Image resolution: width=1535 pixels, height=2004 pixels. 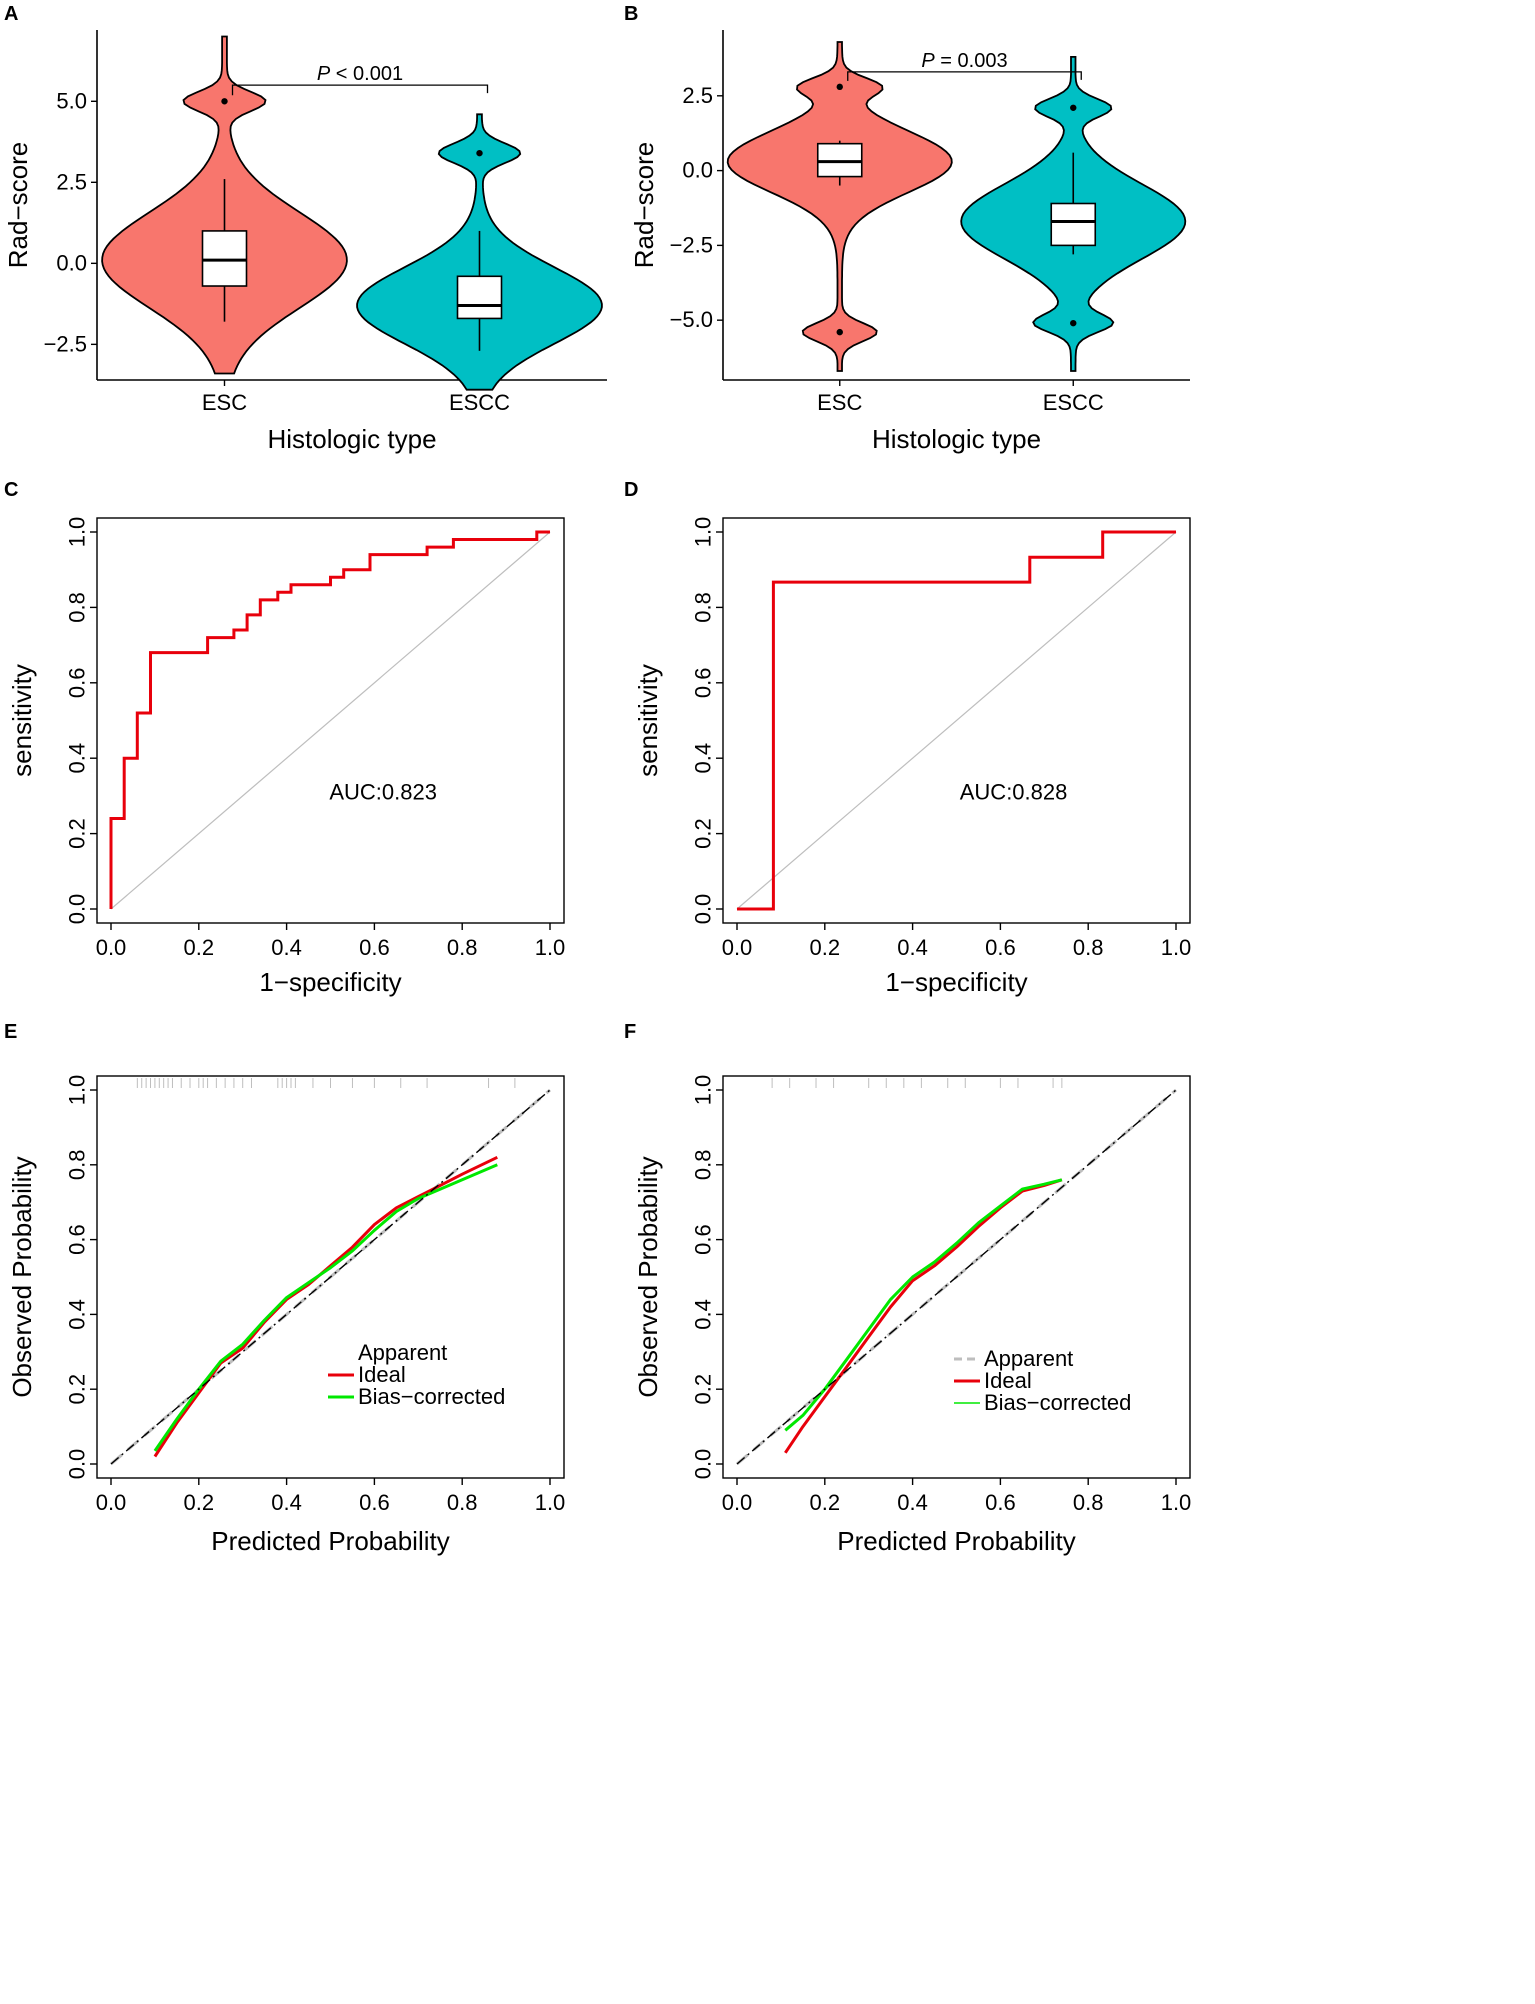 I want to click on panel-label: A, so click(x=11, y=14).